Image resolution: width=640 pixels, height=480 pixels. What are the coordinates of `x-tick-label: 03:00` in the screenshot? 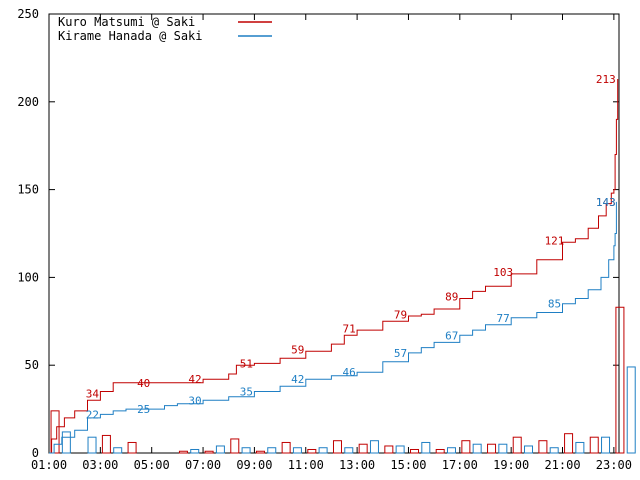 It's located at (100, 465).